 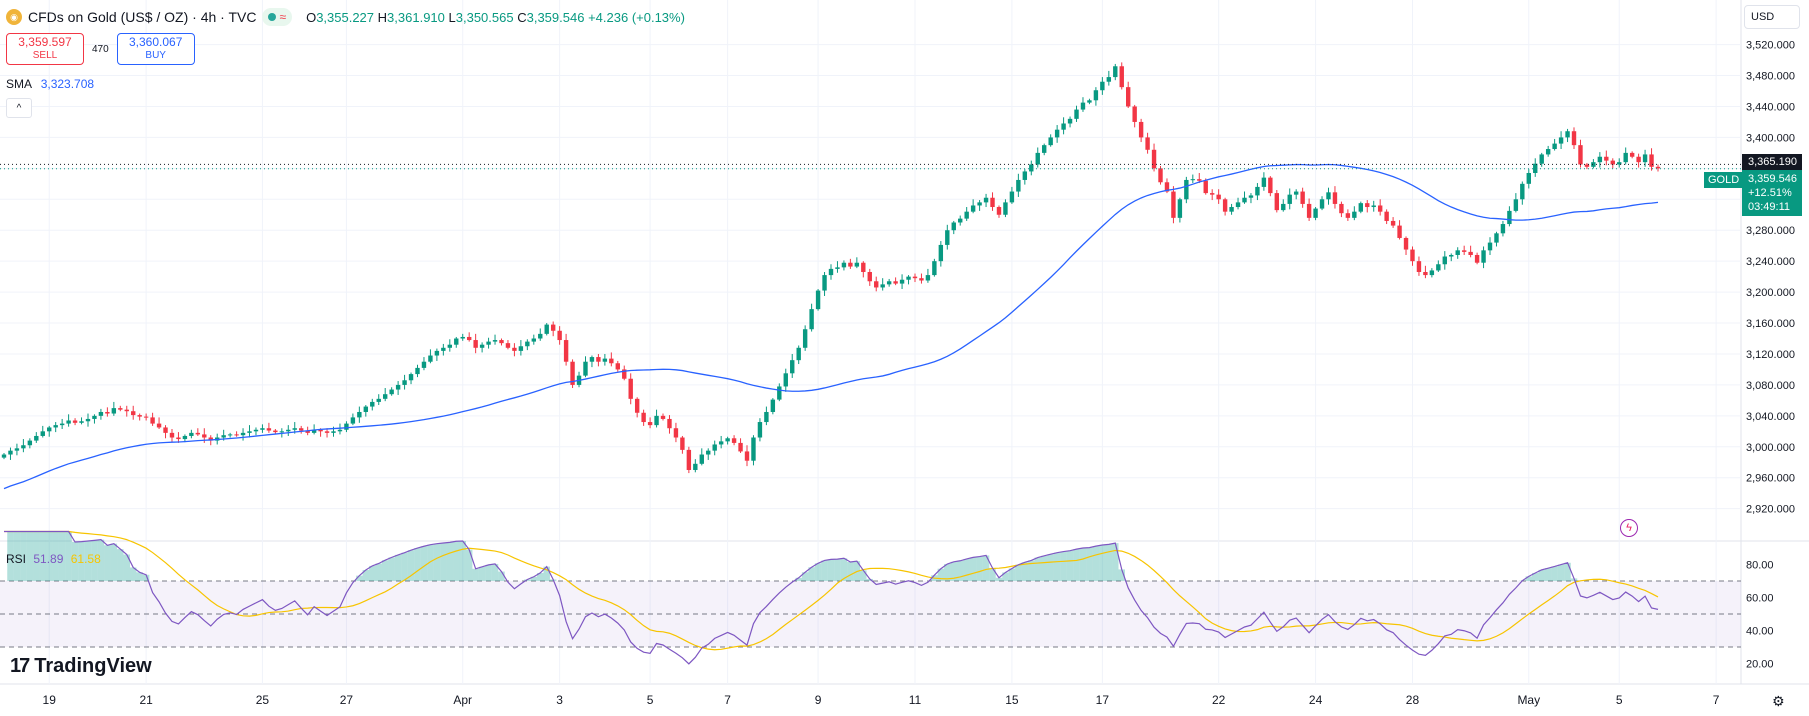 What do you see at coordinates (462, 700) in the screenshot?
I see `time-tick-label: Apr` at bounding box center [462, 700].